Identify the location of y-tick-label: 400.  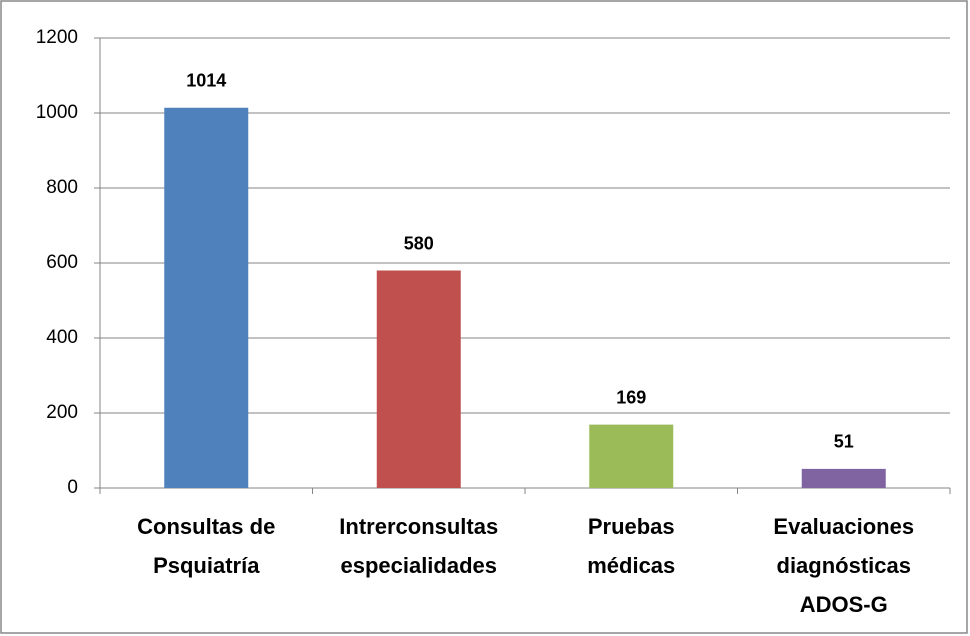
(62, 337).